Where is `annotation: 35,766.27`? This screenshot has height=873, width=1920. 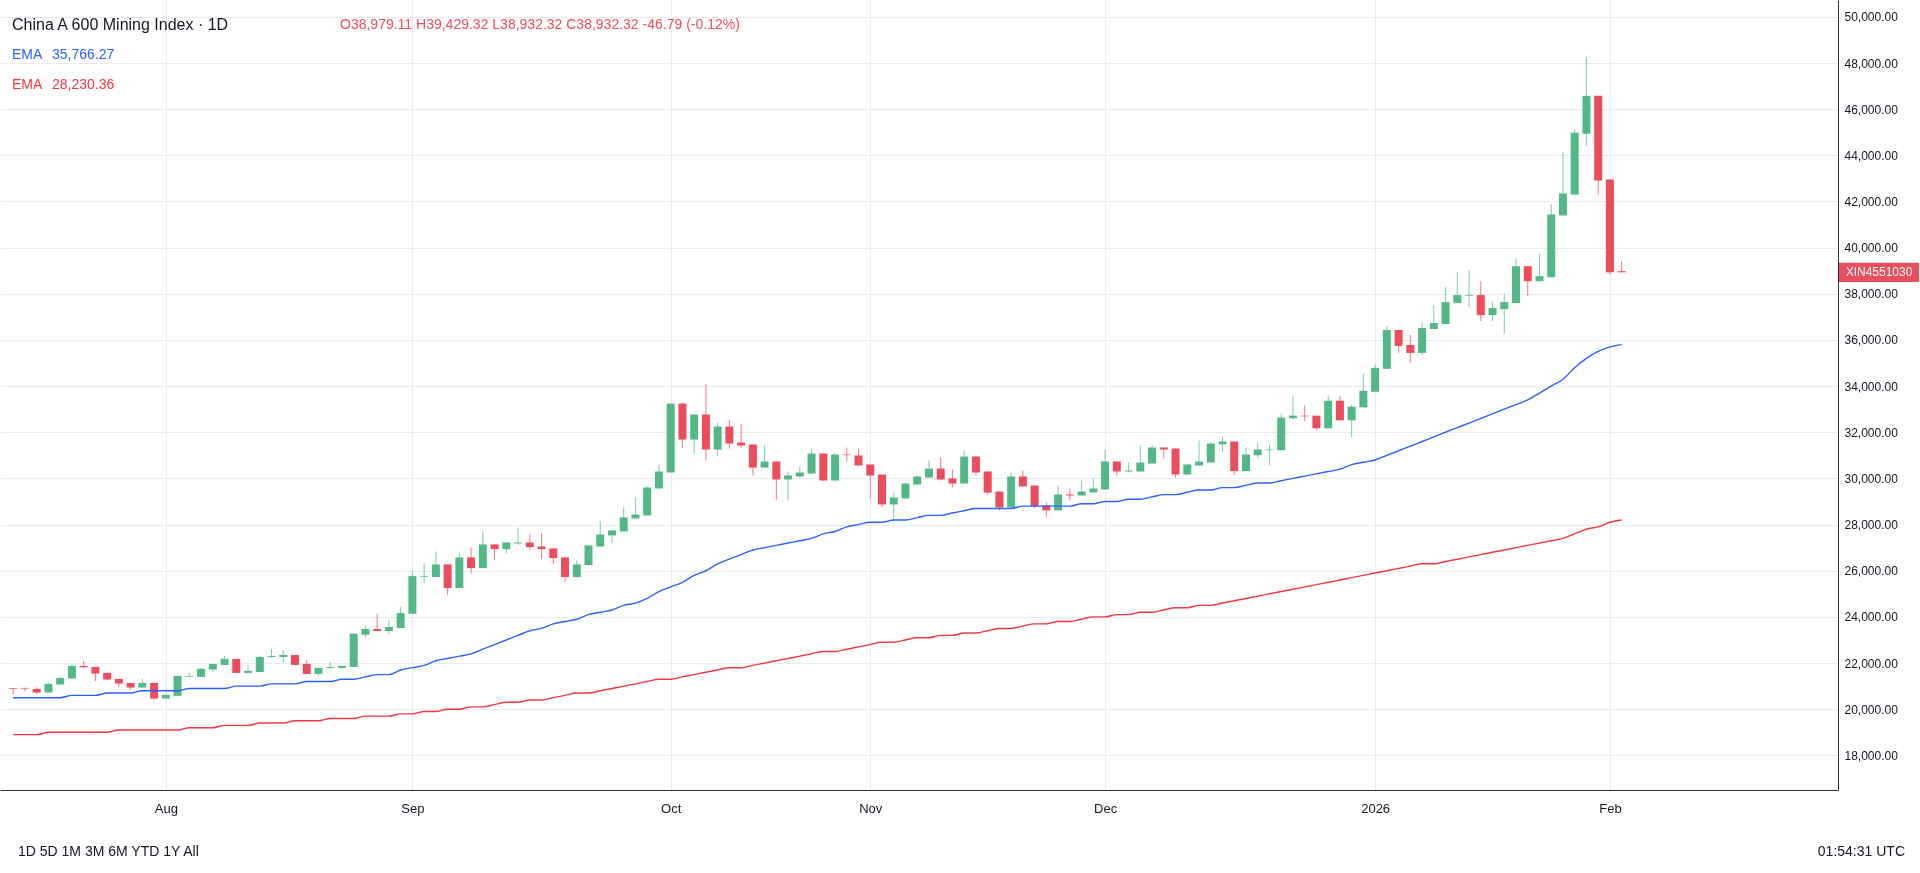
annotation: 35,766.27 is located at coordinates (83, 54).